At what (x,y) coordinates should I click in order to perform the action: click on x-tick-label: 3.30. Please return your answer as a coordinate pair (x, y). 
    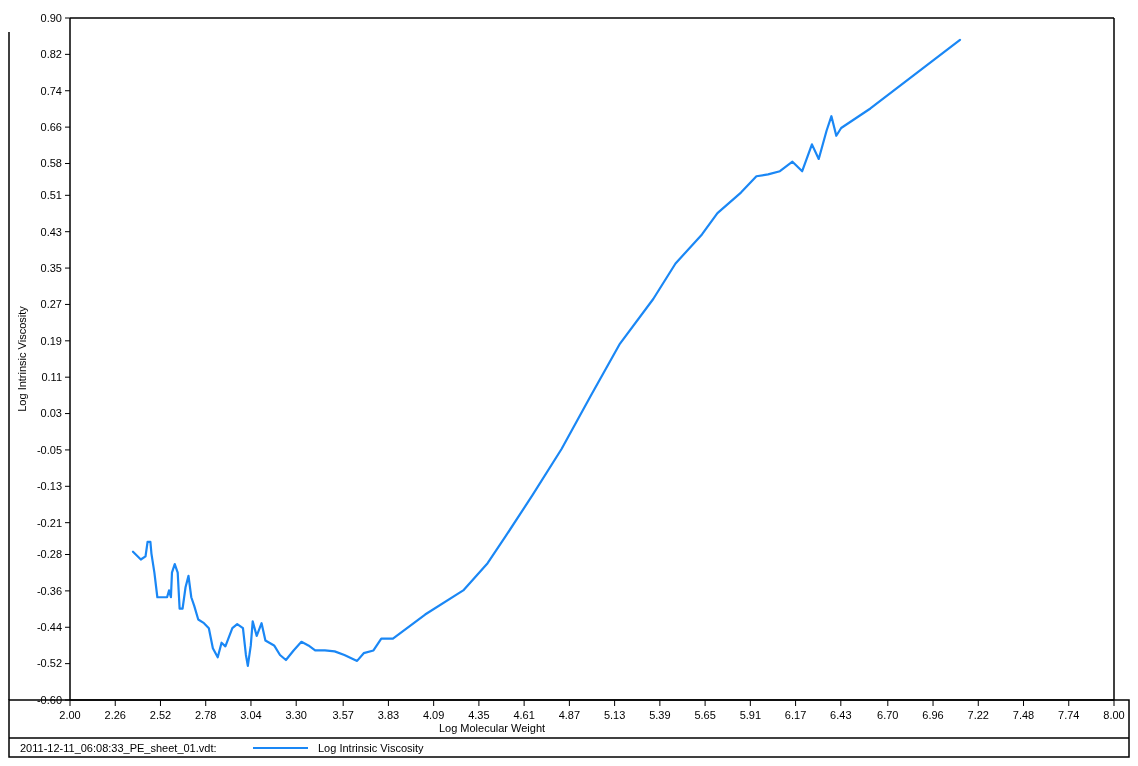
    Looking at the image, I should click on (296, 715).